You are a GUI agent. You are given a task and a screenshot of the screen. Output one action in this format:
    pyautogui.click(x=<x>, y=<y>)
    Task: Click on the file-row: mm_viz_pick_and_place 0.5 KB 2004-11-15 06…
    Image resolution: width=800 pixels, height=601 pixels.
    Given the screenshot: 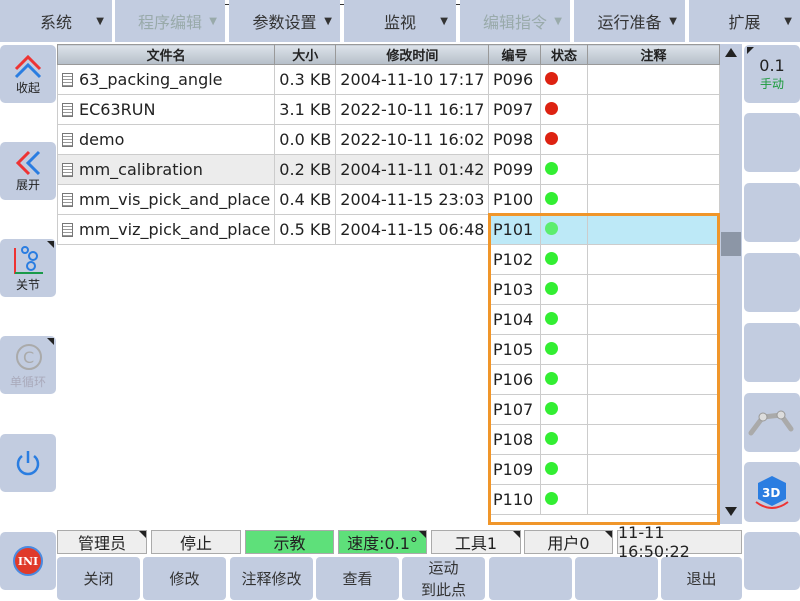 What is the action you would take?
    pyautogui.click(x=273, y=229)
    